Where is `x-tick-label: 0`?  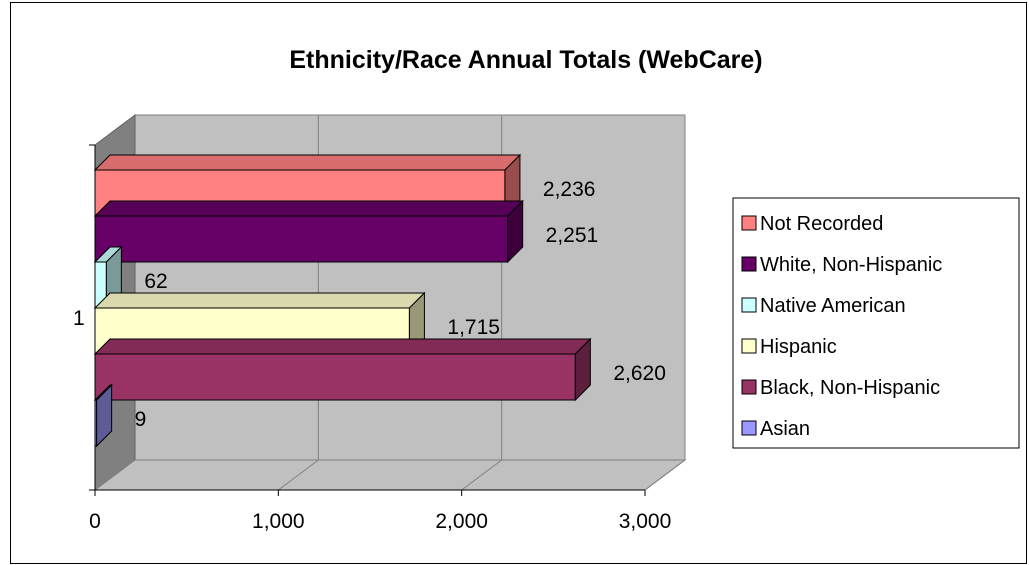 x-tick-label: 0 is located at coordinates (95, 521).